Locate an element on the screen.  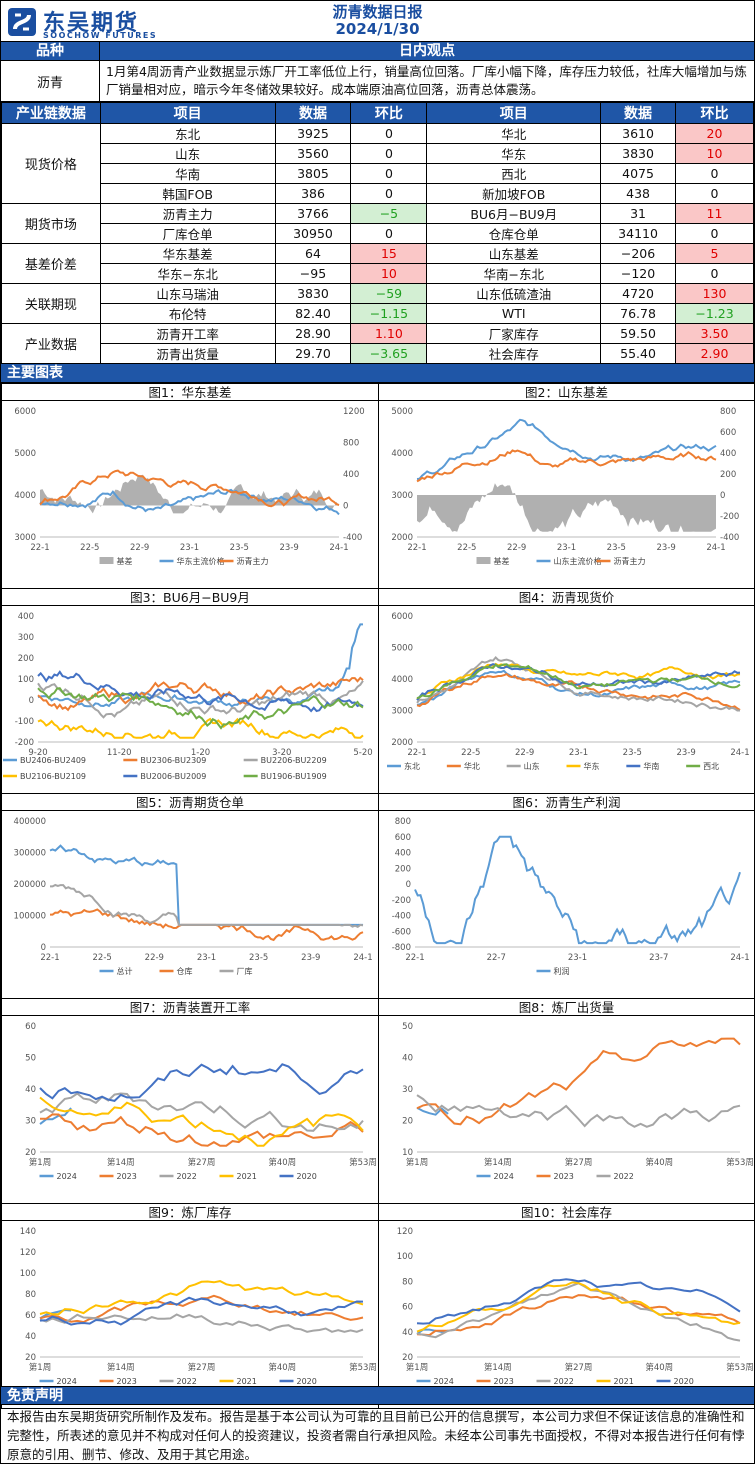
table-cell: −95 is located at coordinates (313, 273).